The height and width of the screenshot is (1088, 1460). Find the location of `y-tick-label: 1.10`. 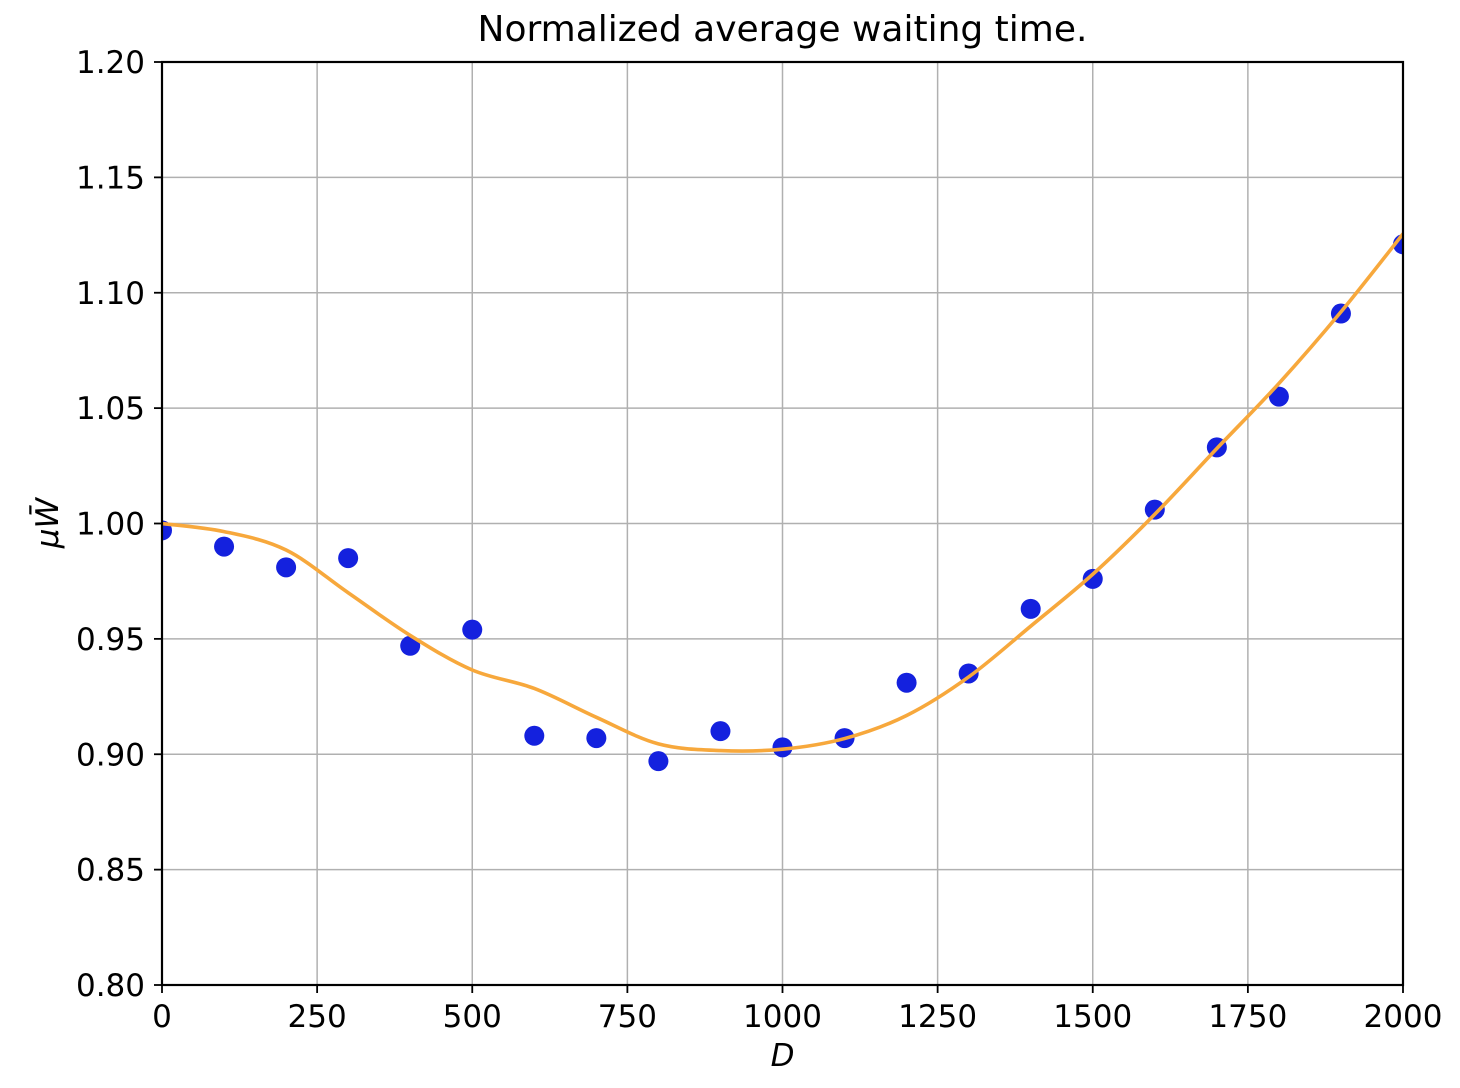

y-tick-label: 1.10 is located at coordinates (110, 294).